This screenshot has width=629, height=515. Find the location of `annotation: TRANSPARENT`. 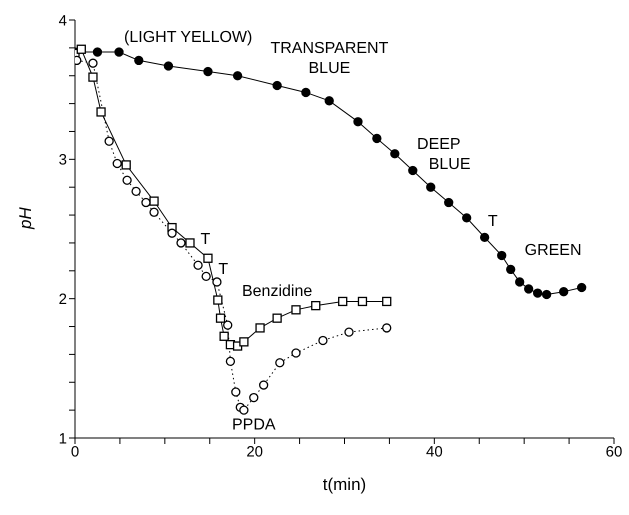

annotation: TRANSPARENT is located at coordinates (329, 49).